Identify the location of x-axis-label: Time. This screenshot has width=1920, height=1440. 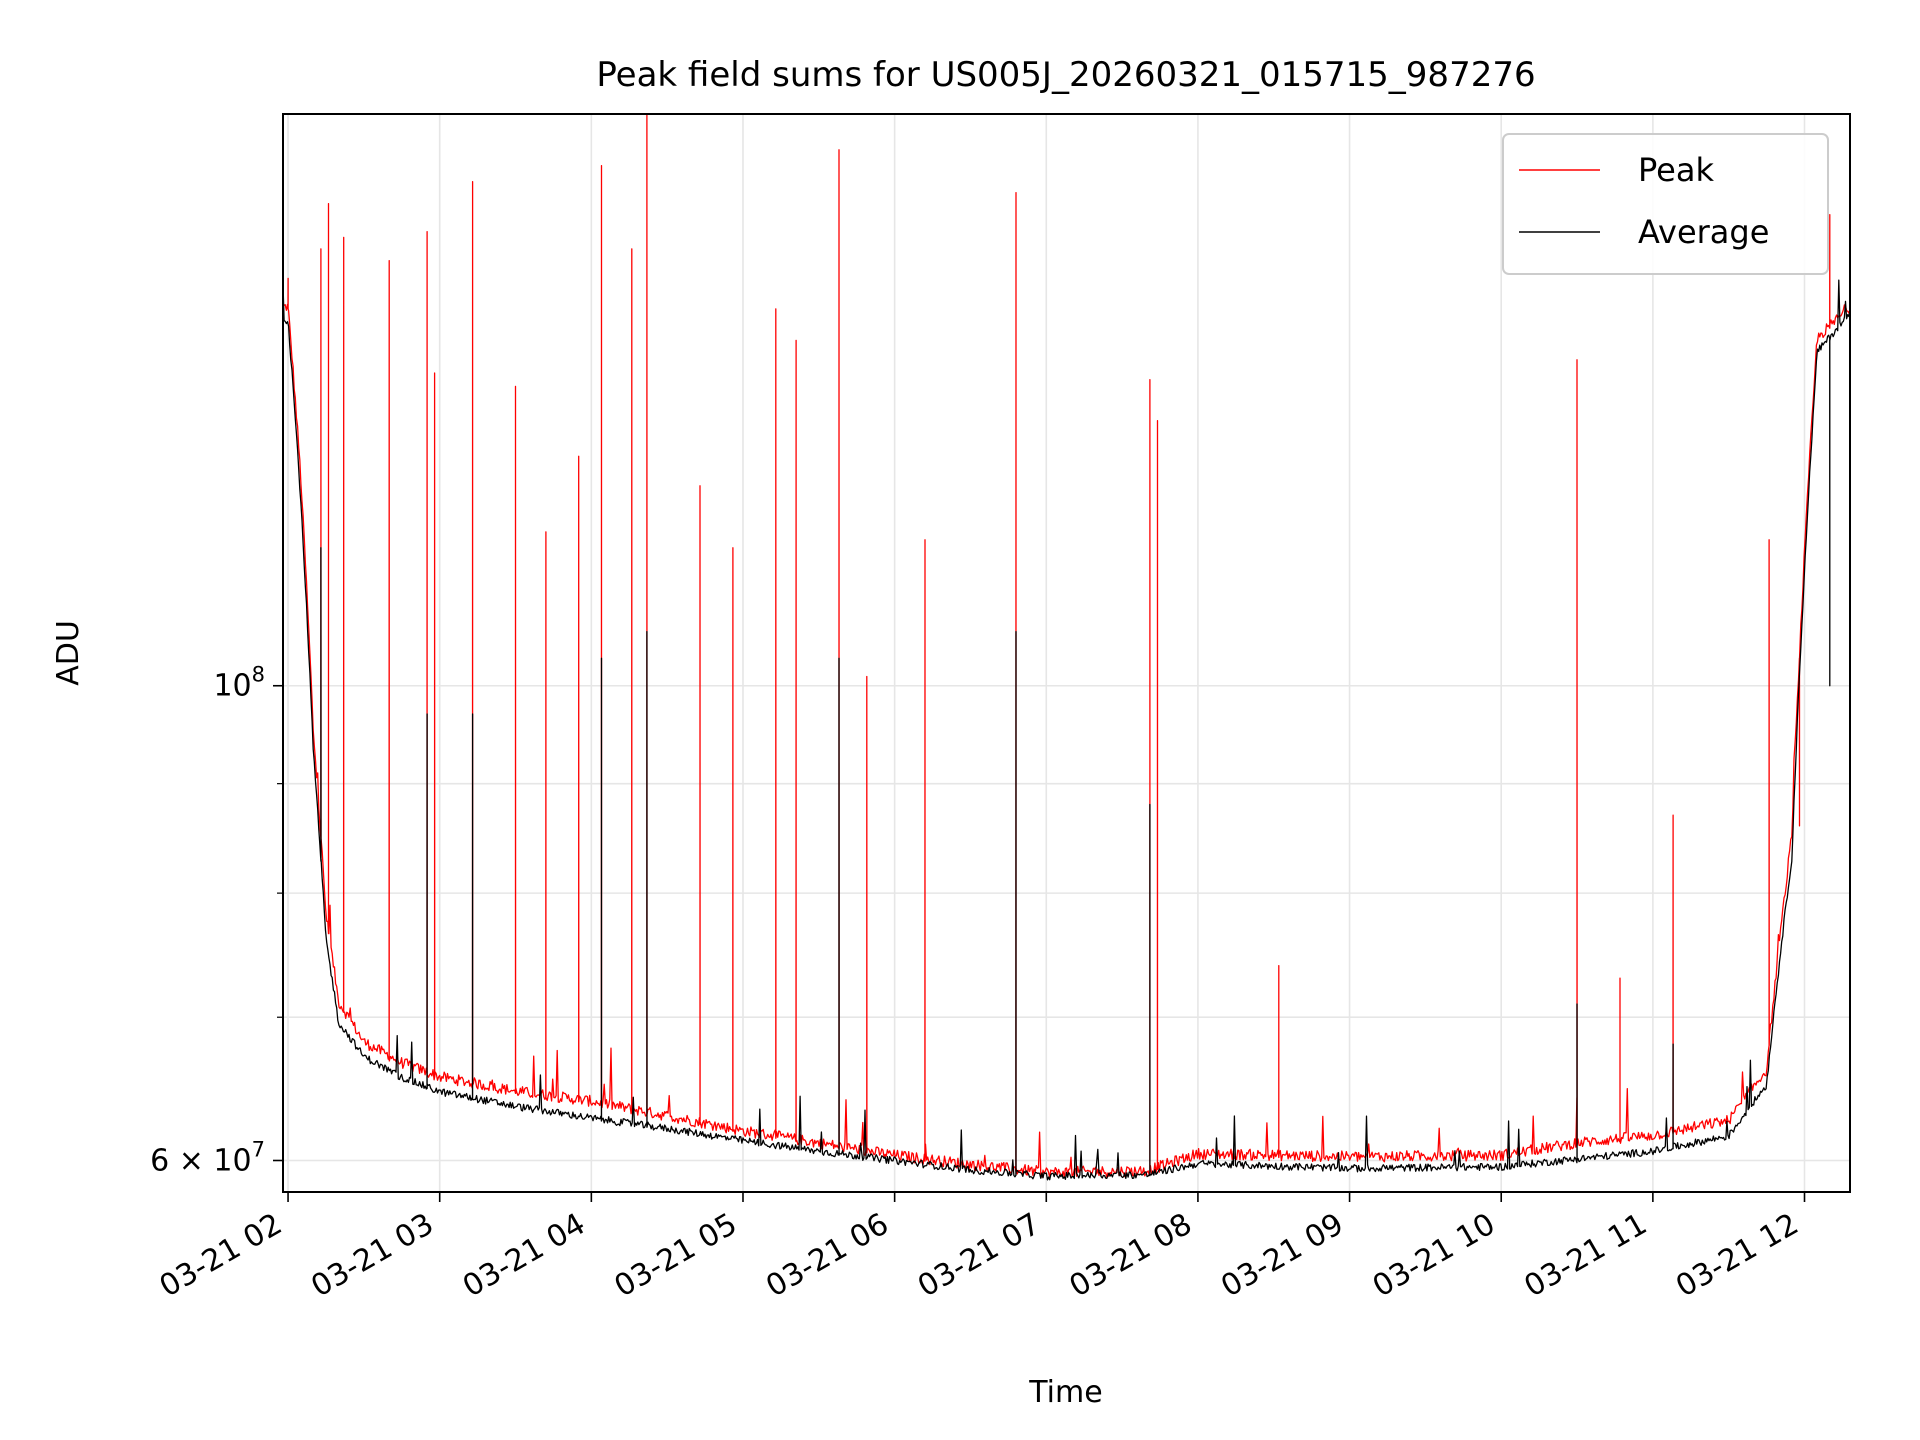
(1065, 1392).